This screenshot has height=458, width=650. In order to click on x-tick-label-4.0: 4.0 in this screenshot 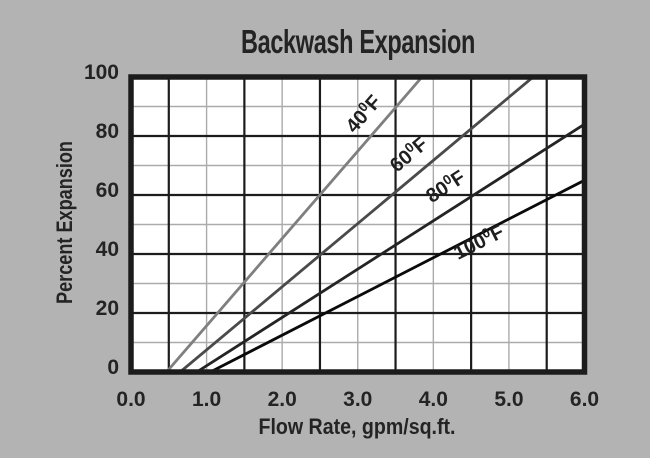, I will do `click(433, 399)`.